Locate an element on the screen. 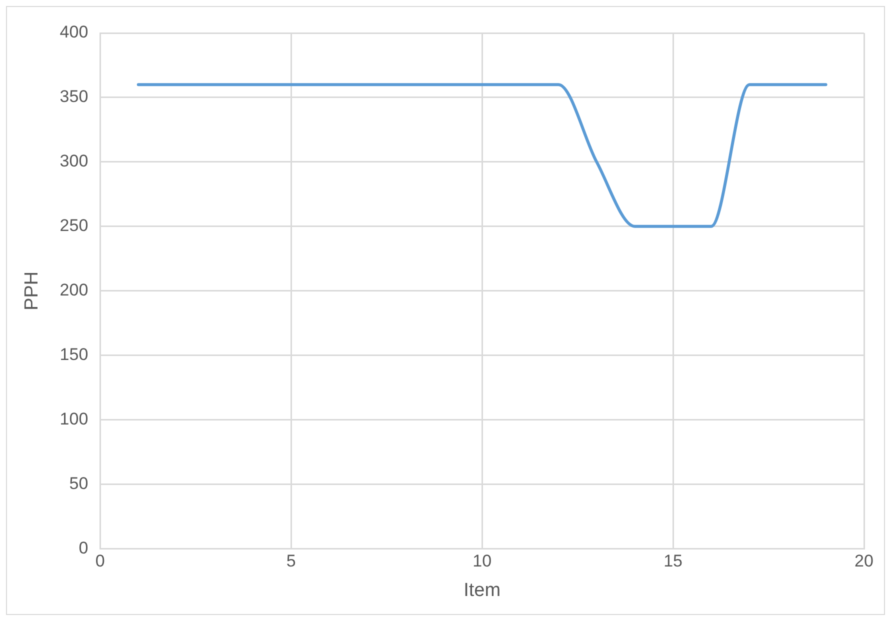 Image resolution: width=891 pixels, height=621 pixels. x-axis-title: Item is located at coordinates (482, 590).